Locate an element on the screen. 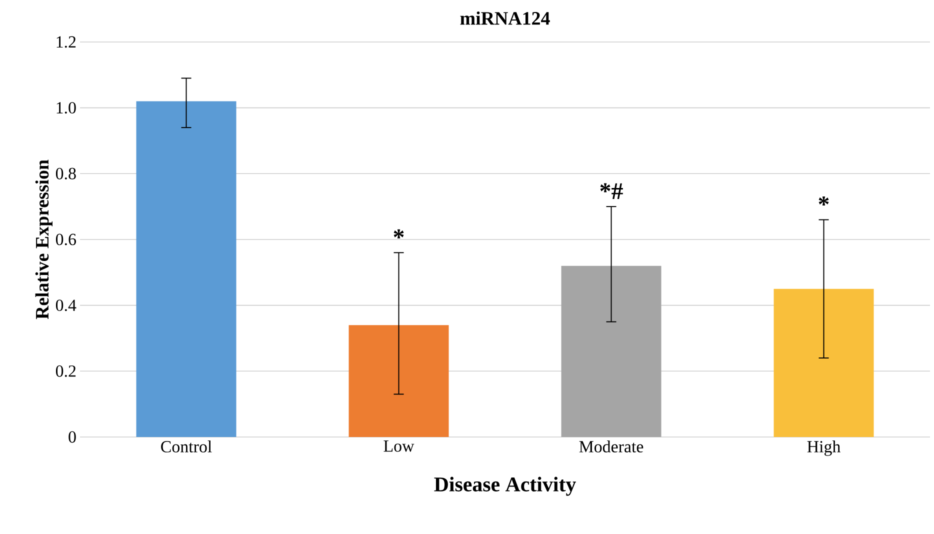 The width and height of the screenshot is (934, 534). x-tick-label: High is located at coordinates (823, 448).